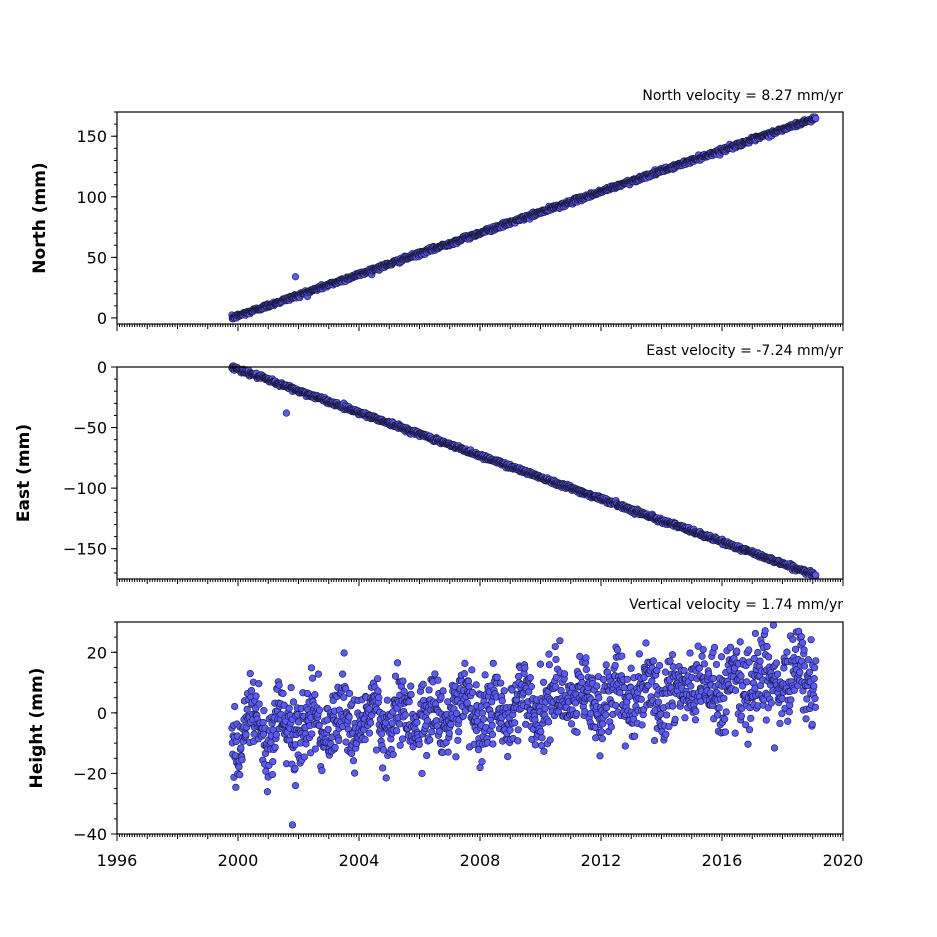 The height and width of the screenshot is (937, 937). Describe the element at coordinates (85, 488) in the screenshot. I see `east-y-tick-label: −100` at that location.